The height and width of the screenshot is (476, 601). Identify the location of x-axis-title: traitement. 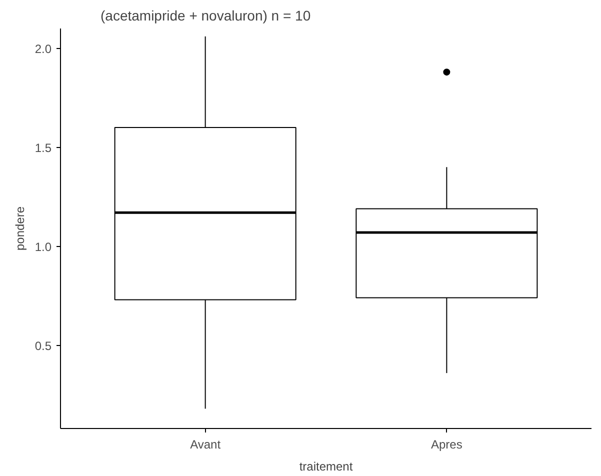
(326, 467).